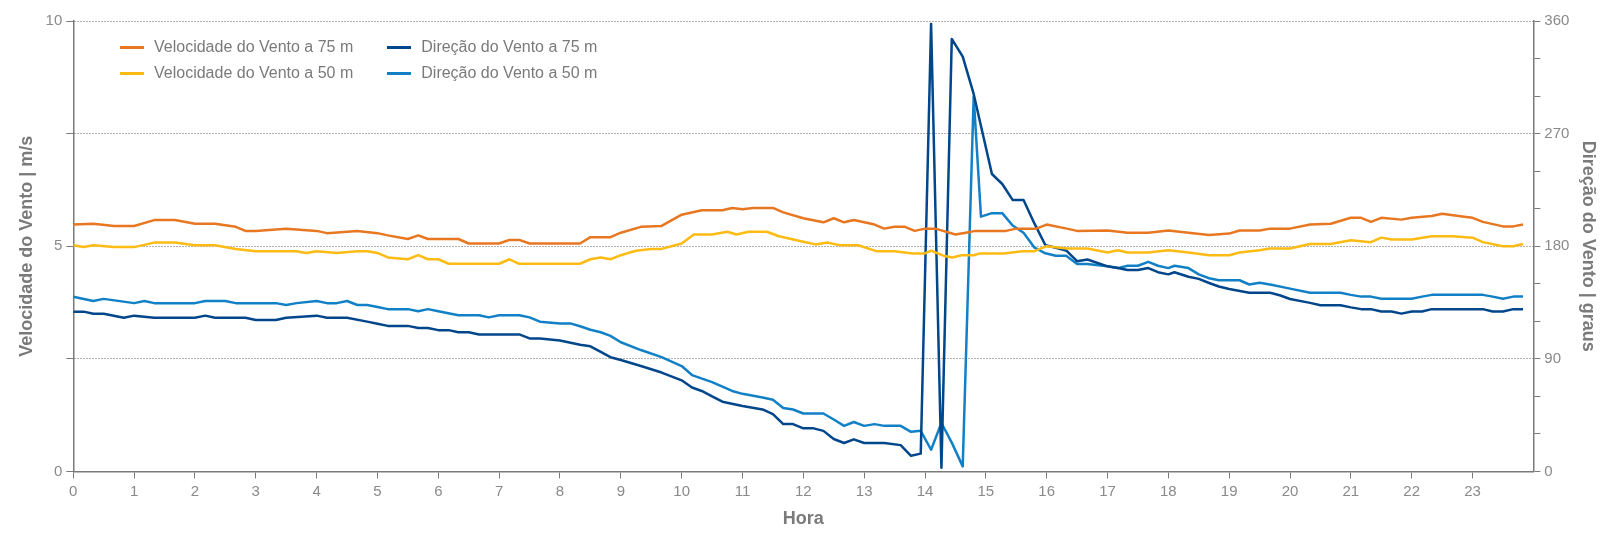  Describe the element at coordinates (620, 490) in the screenshot. I see `x-tick-label: 9` at that location.